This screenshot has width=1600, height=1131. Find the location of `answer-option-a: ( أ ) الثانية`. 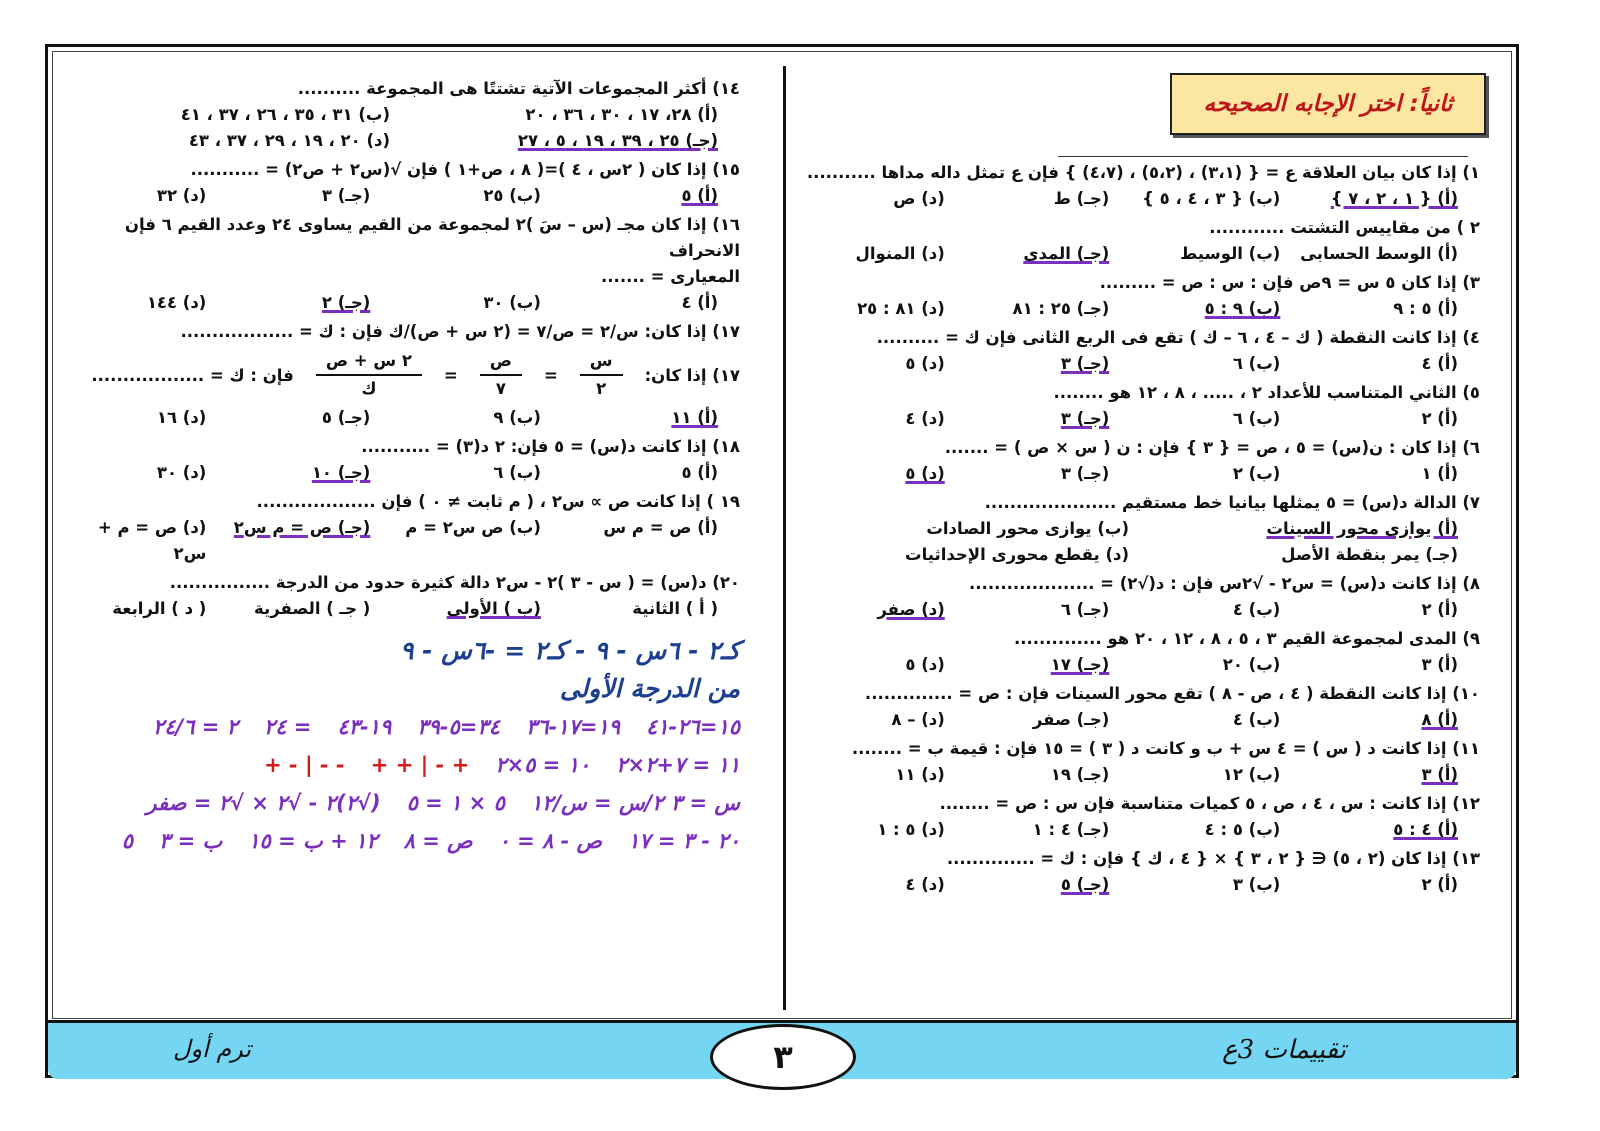

answer-option-a: ( أ ) الثانية is located at coordinates (675, 608).